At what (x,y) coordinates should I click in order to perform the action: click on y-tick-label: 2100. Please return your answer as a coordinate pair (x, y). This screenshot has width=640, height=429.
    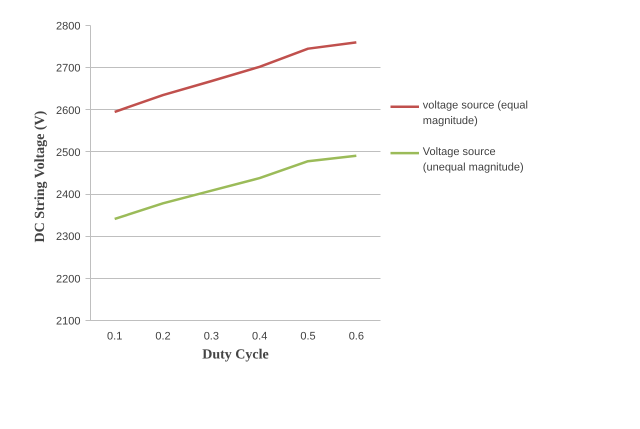
    Looking at the image, I should click on (68, 322).